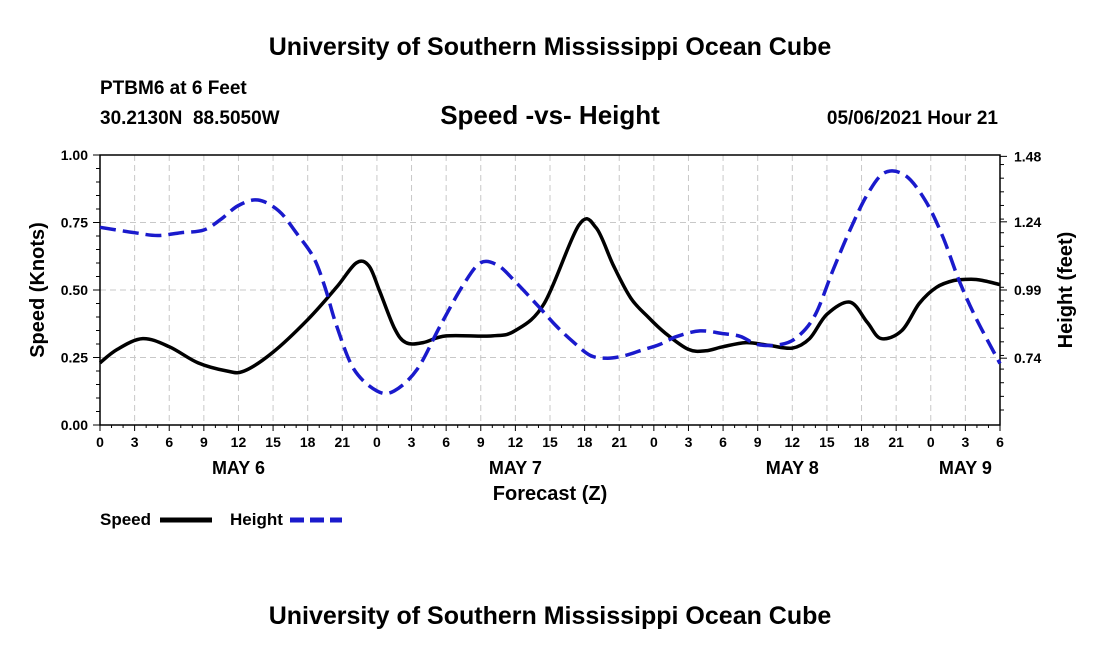 The height and width of the screenshot is (650, 1100). Describe the element at coordinates (190, 118) in the screenshot. I see `coordinates-label: 30.2130N 88.5050W` at that location.